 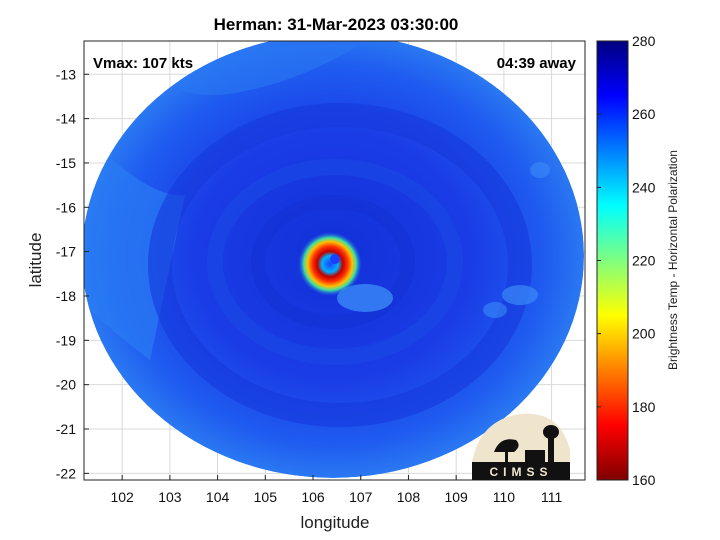 What do you see at coordinates (551, 497) in the screenshot?
I see `x-tick-label: 111` at bounding box center [551, 497].